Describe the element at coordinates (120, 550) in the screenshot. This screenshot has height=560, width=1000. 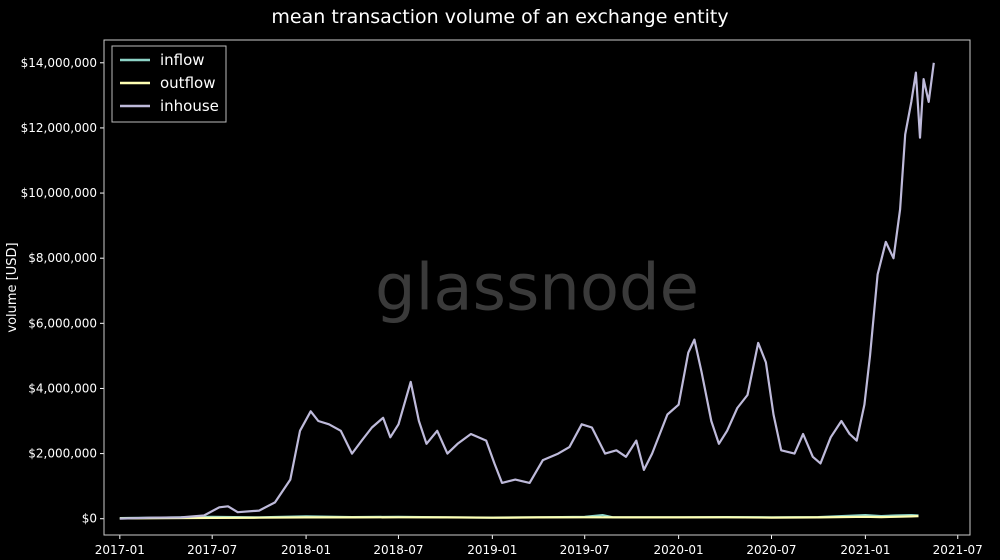
I see `x-tick-label: 2017-01` at that location.